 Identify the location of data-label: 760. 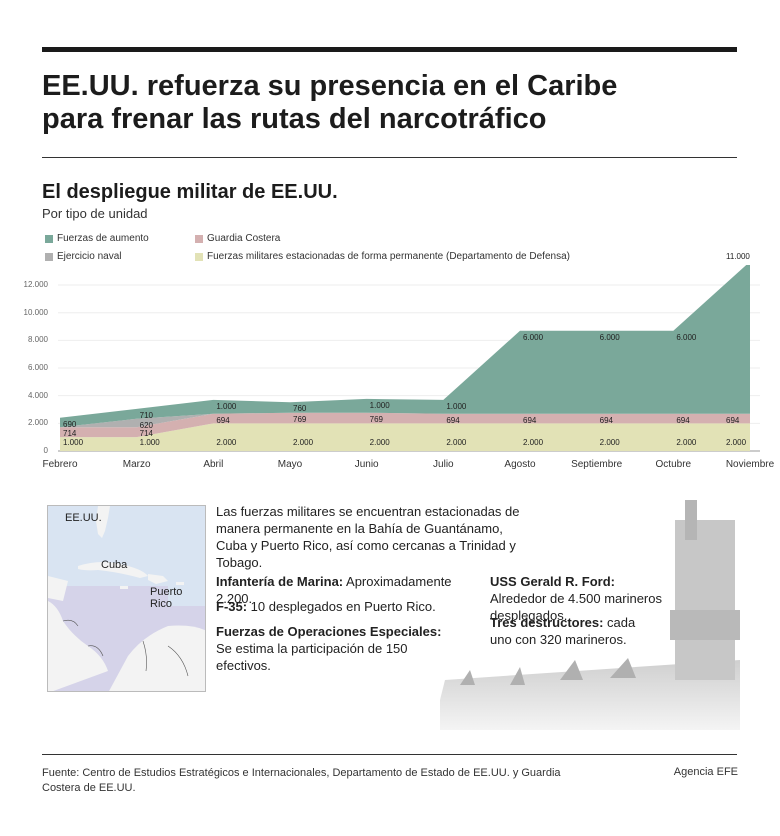
(300, 409).